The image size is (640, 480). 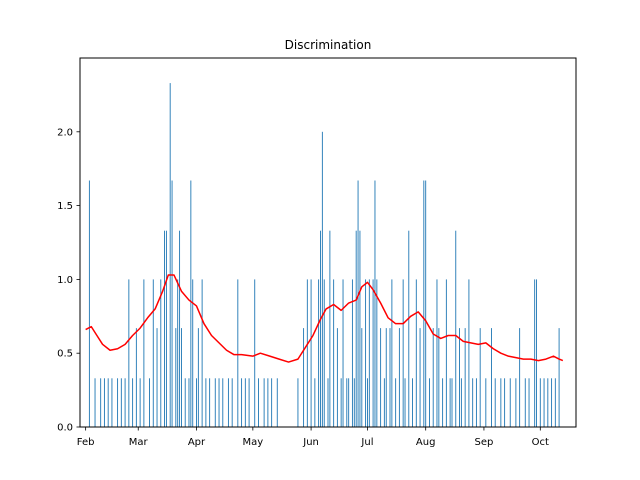 I want to click on x-tick-label-0: Feb, so click(x=86, y=442).